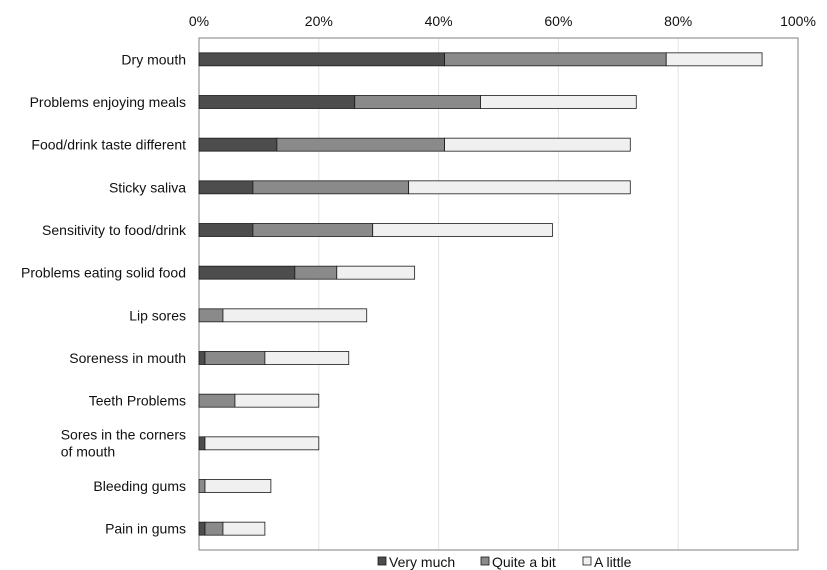  What do you see at coordinates (422, 562) in the screenshot?
I see `legend-label: Very much` at bounding box center [422, 562].